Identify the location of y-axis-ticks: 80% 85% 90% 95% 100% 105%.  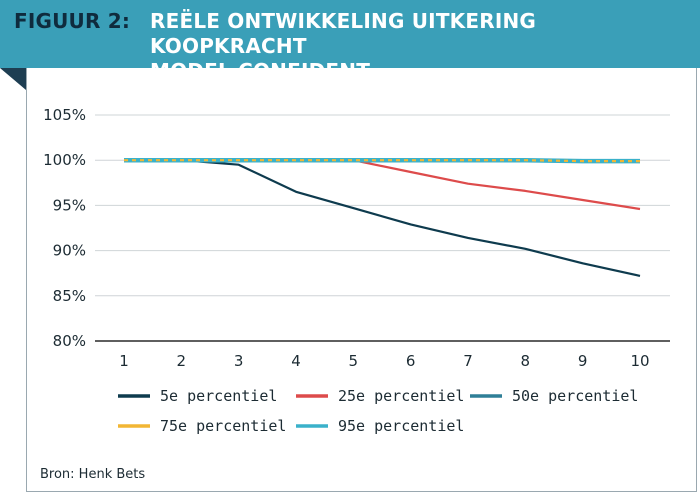
(64, 228).